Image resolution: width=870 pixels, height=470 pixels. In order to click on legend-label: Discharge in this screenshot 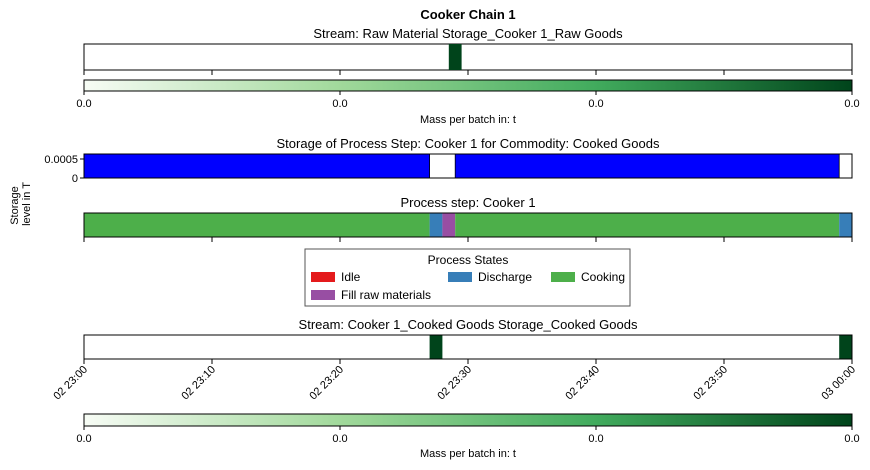, I will do `click(505, 277)`.